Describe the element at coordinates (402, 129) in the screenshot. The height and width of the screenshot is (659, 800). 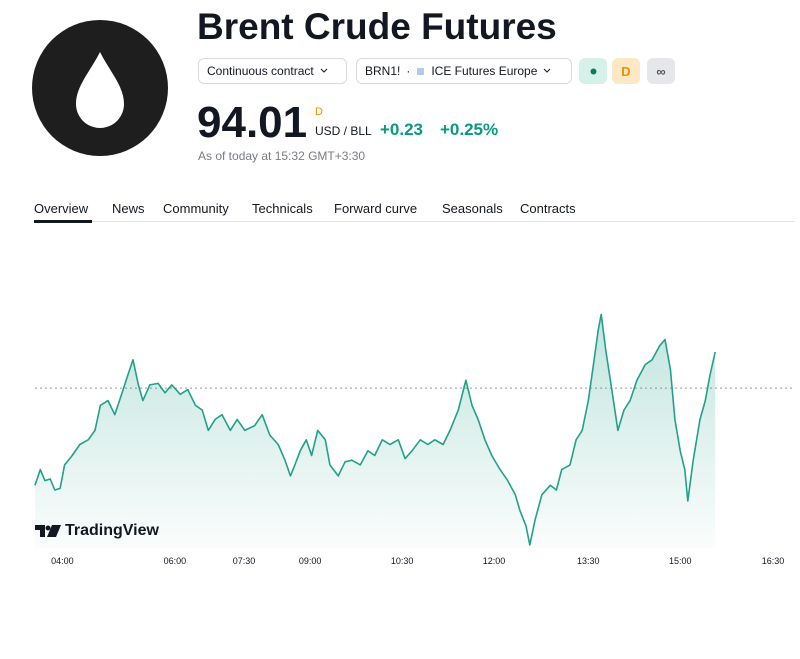
I see `change: +0.23` at that location.